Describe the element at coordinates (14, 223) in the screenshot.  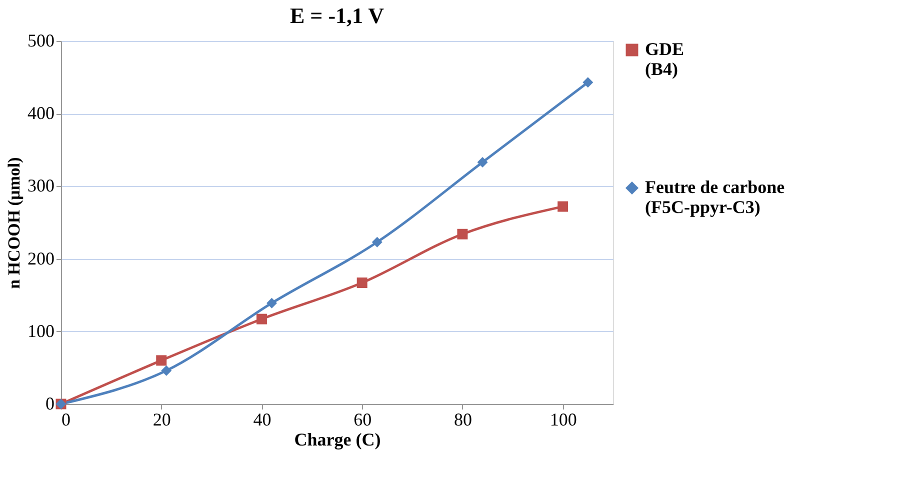
I see `y-axis-title: n HCOOH (µmol)` at that location.